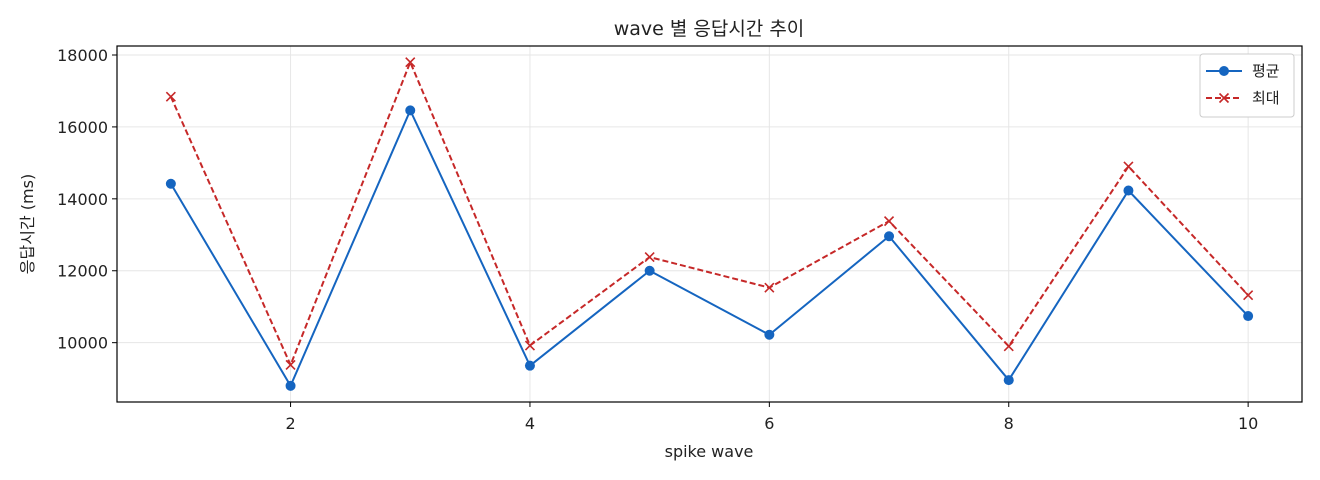 The height and width of the screenshot is (480, 1320). I want to click on x-axis: 2 4 6 8 10, so click(771, 417).